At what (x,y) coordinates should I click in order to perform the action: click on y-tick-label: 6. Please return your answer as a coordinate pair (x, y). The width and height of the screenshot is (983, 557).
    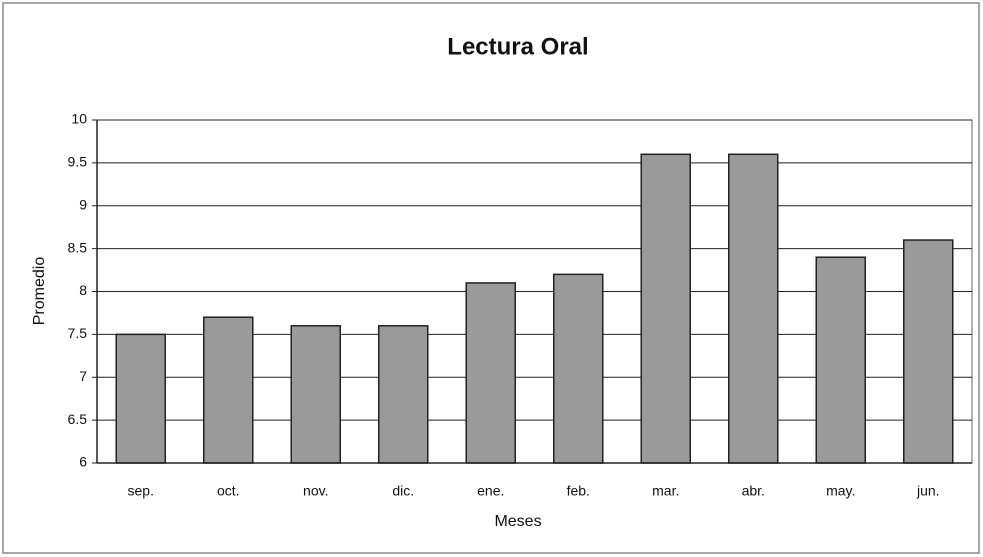
    Looking at the image, I should click on (83, 462).